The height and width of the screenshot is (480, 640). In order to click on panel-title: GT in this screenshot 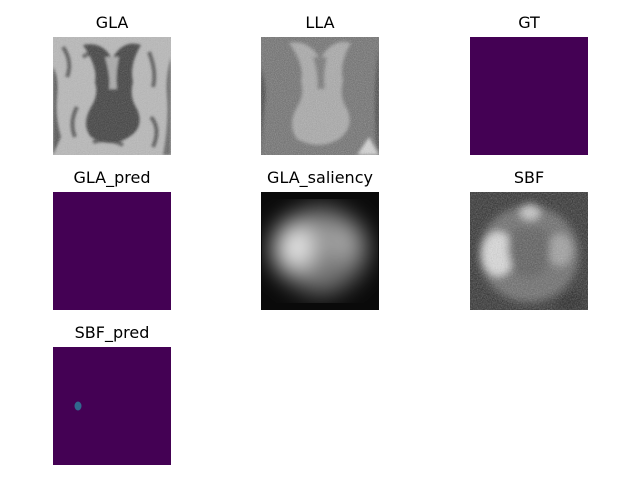, I will do `click(529, 22)`.